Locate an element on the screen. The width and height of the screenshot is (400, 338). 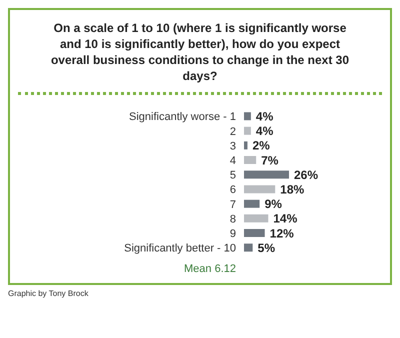
chart-title: On a scale of 1 to 10 (where 1 is significantly worse and 10 is significantly better), how do you expect overall business conditions to change in the next 30 days? is located at coordinates (200, 52).